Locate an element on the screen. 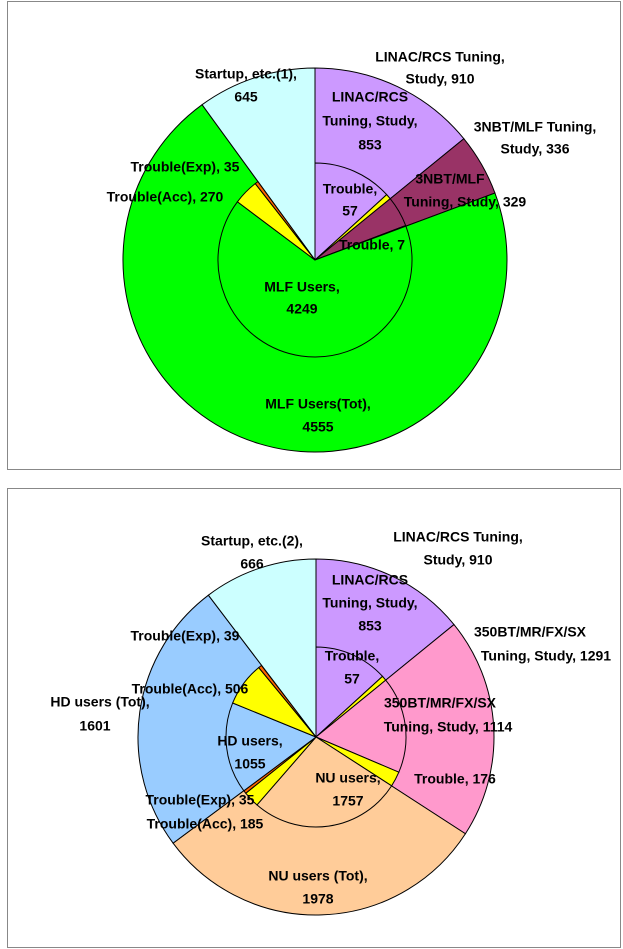  slice-label: HD users, is located at coordinates (249, 741).